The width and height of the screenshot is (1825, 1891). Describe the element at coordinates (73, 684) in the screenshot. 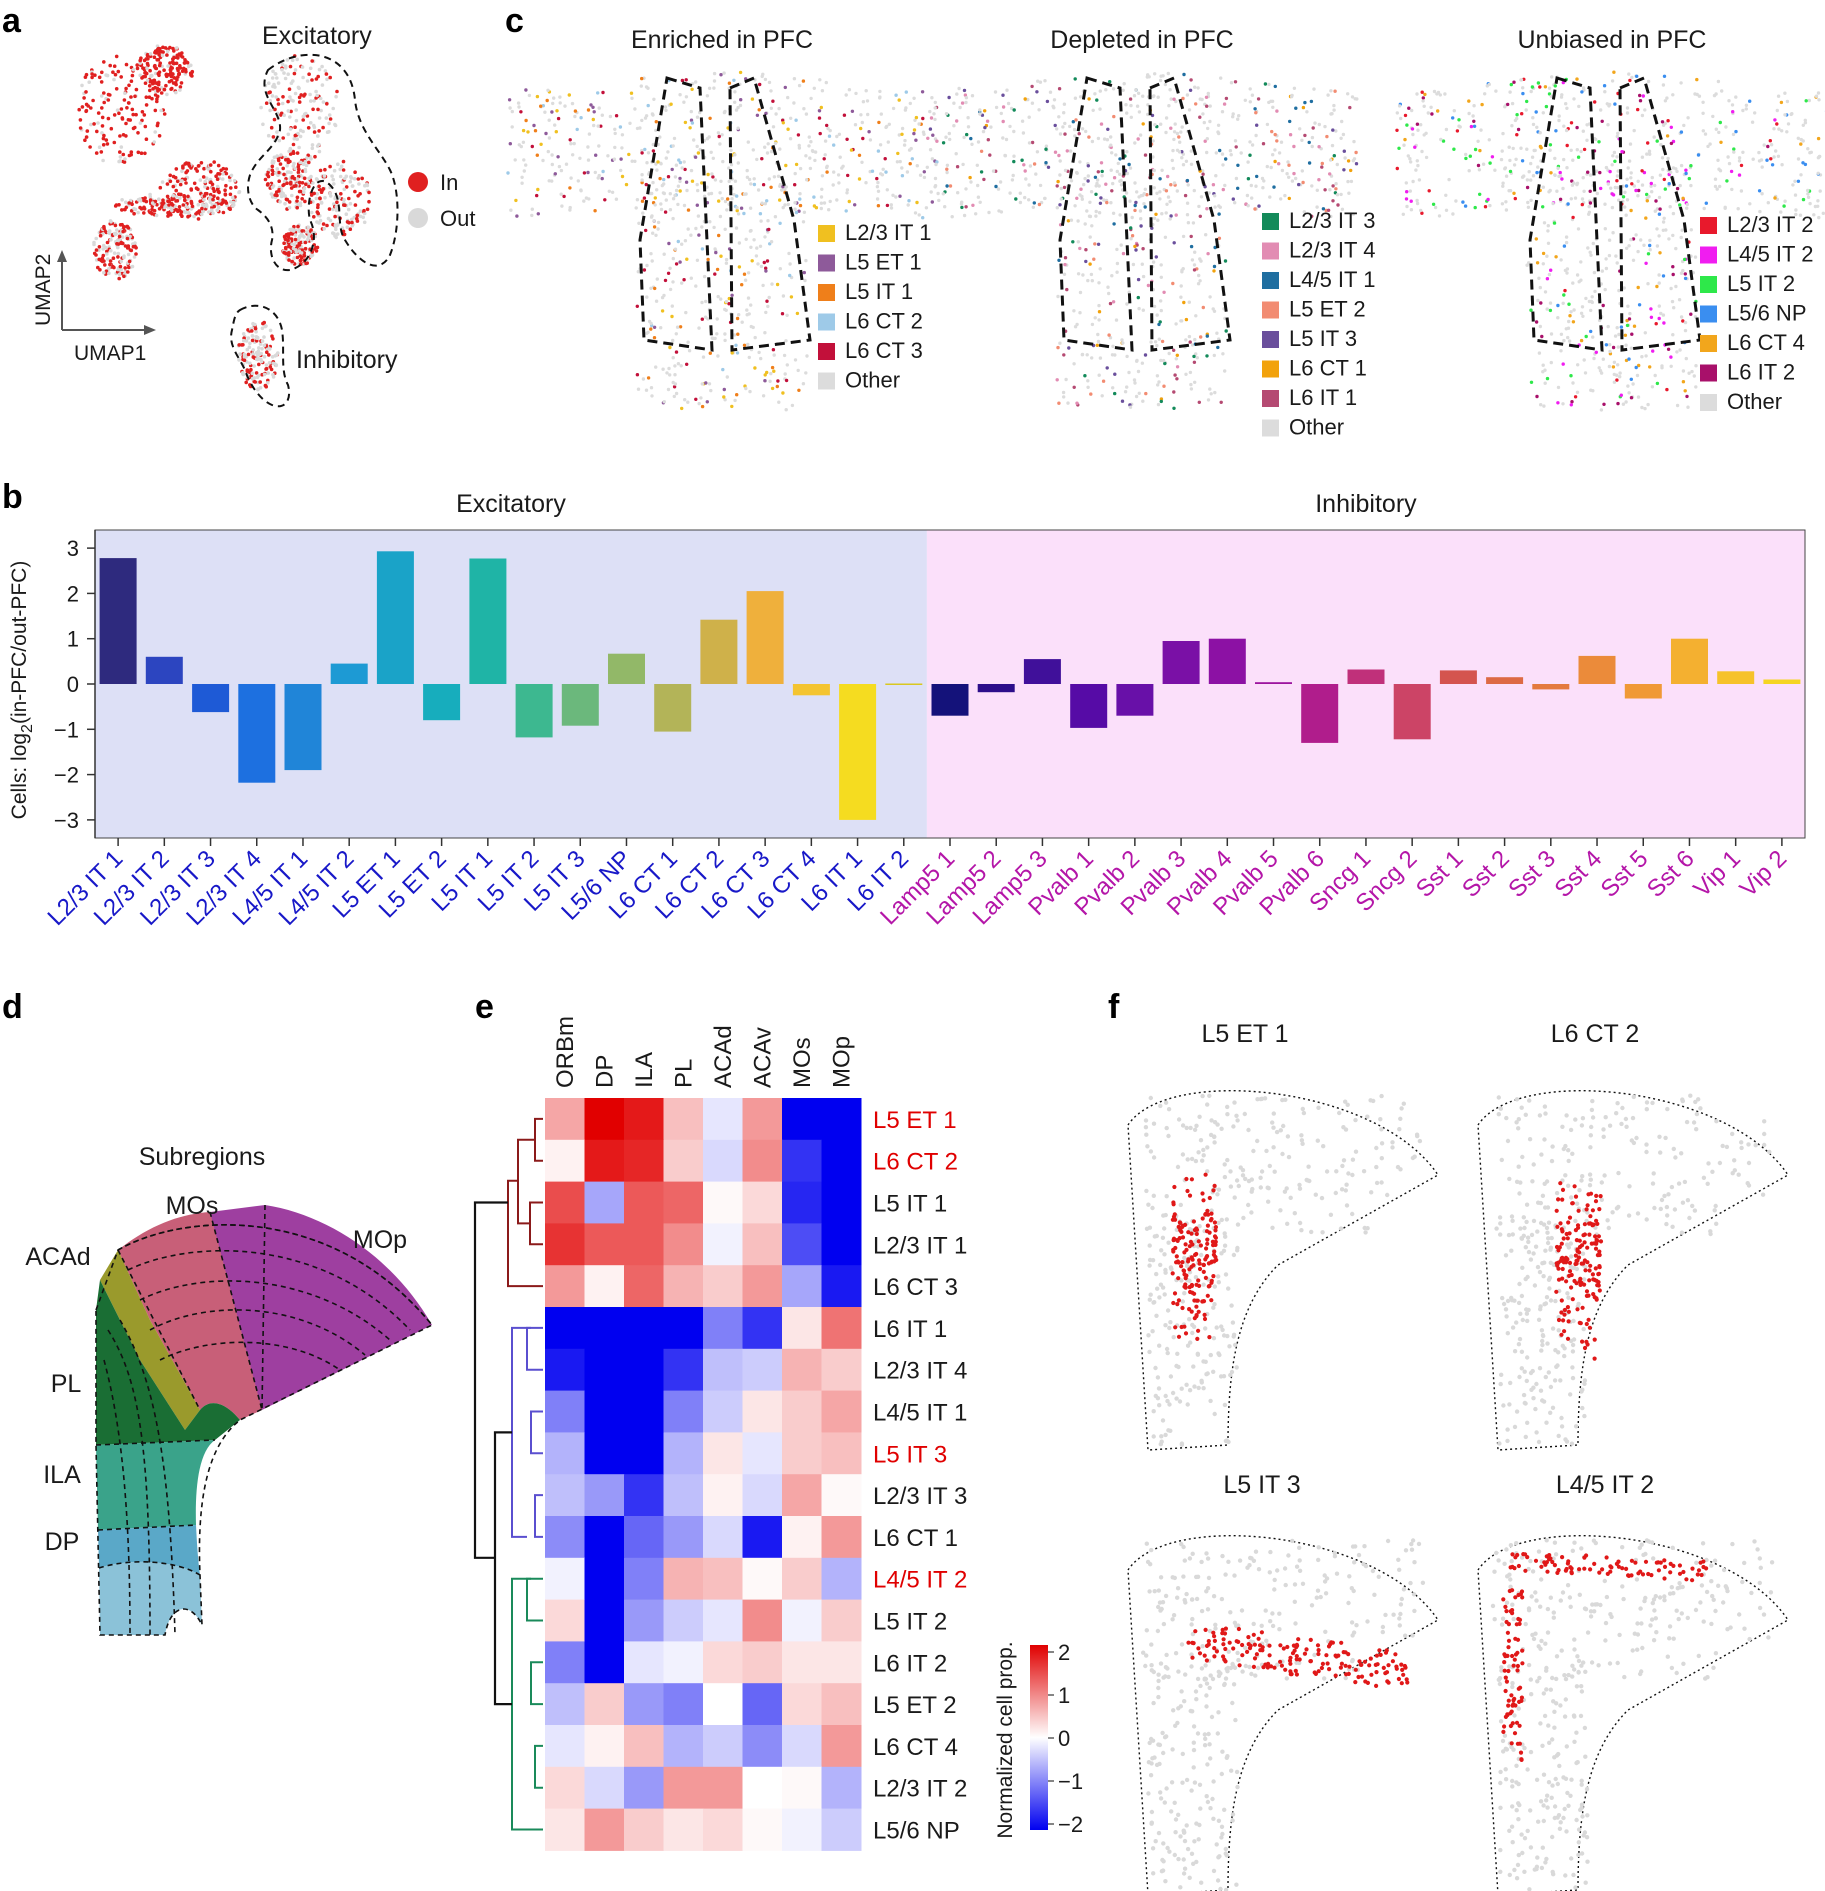

I see `y-tick-label: 0` at that location.